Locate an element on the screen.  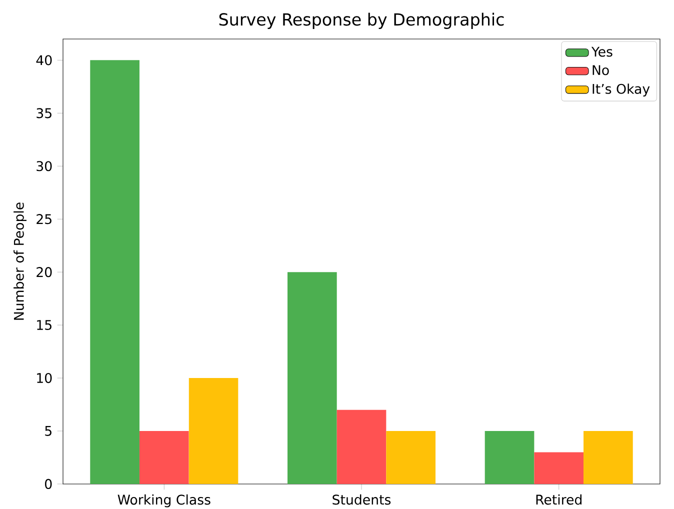
y-tick-label: 0 is located at coordinates (48, 484).